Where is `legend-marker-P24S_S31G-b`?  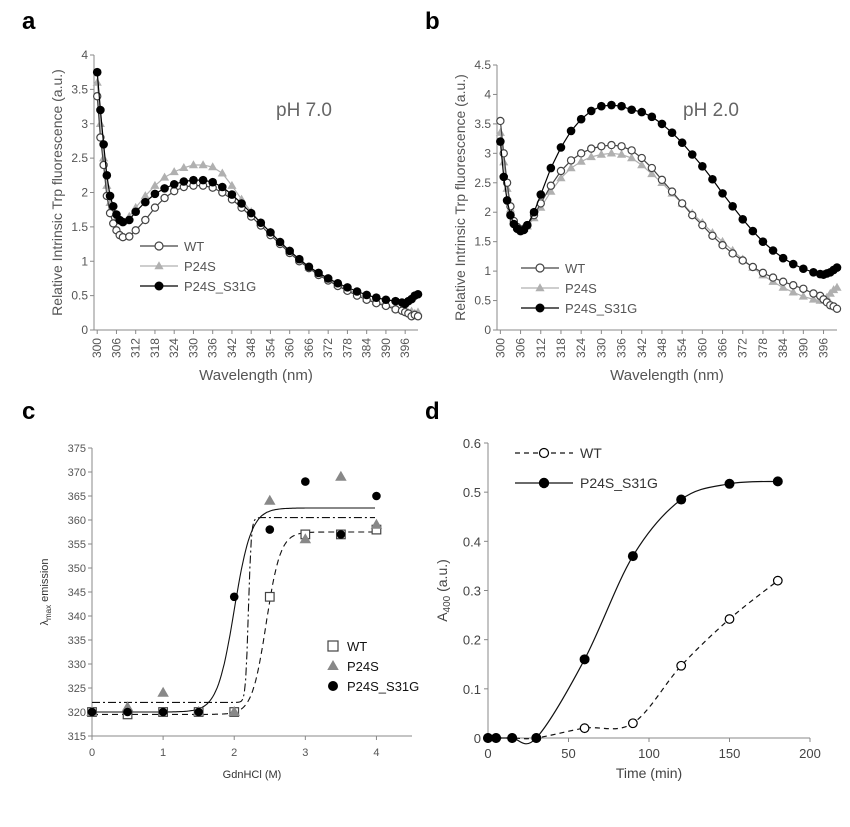
legend-marker-P24S_S31G-b is located at coordinates (540, 308).